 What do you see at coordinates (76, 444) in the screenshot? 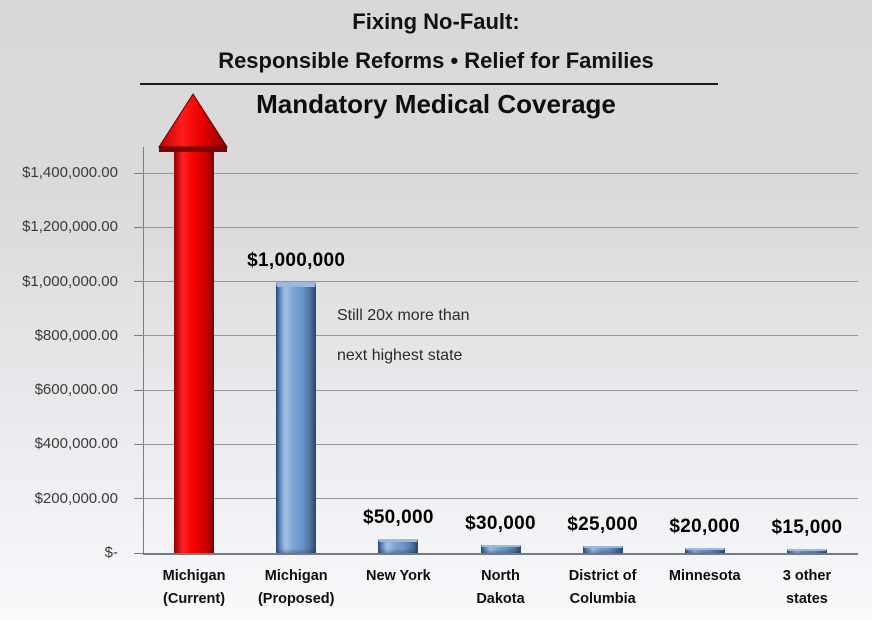
I see `y-axis-label: $400,000.00` at bounding box center [76, 444].